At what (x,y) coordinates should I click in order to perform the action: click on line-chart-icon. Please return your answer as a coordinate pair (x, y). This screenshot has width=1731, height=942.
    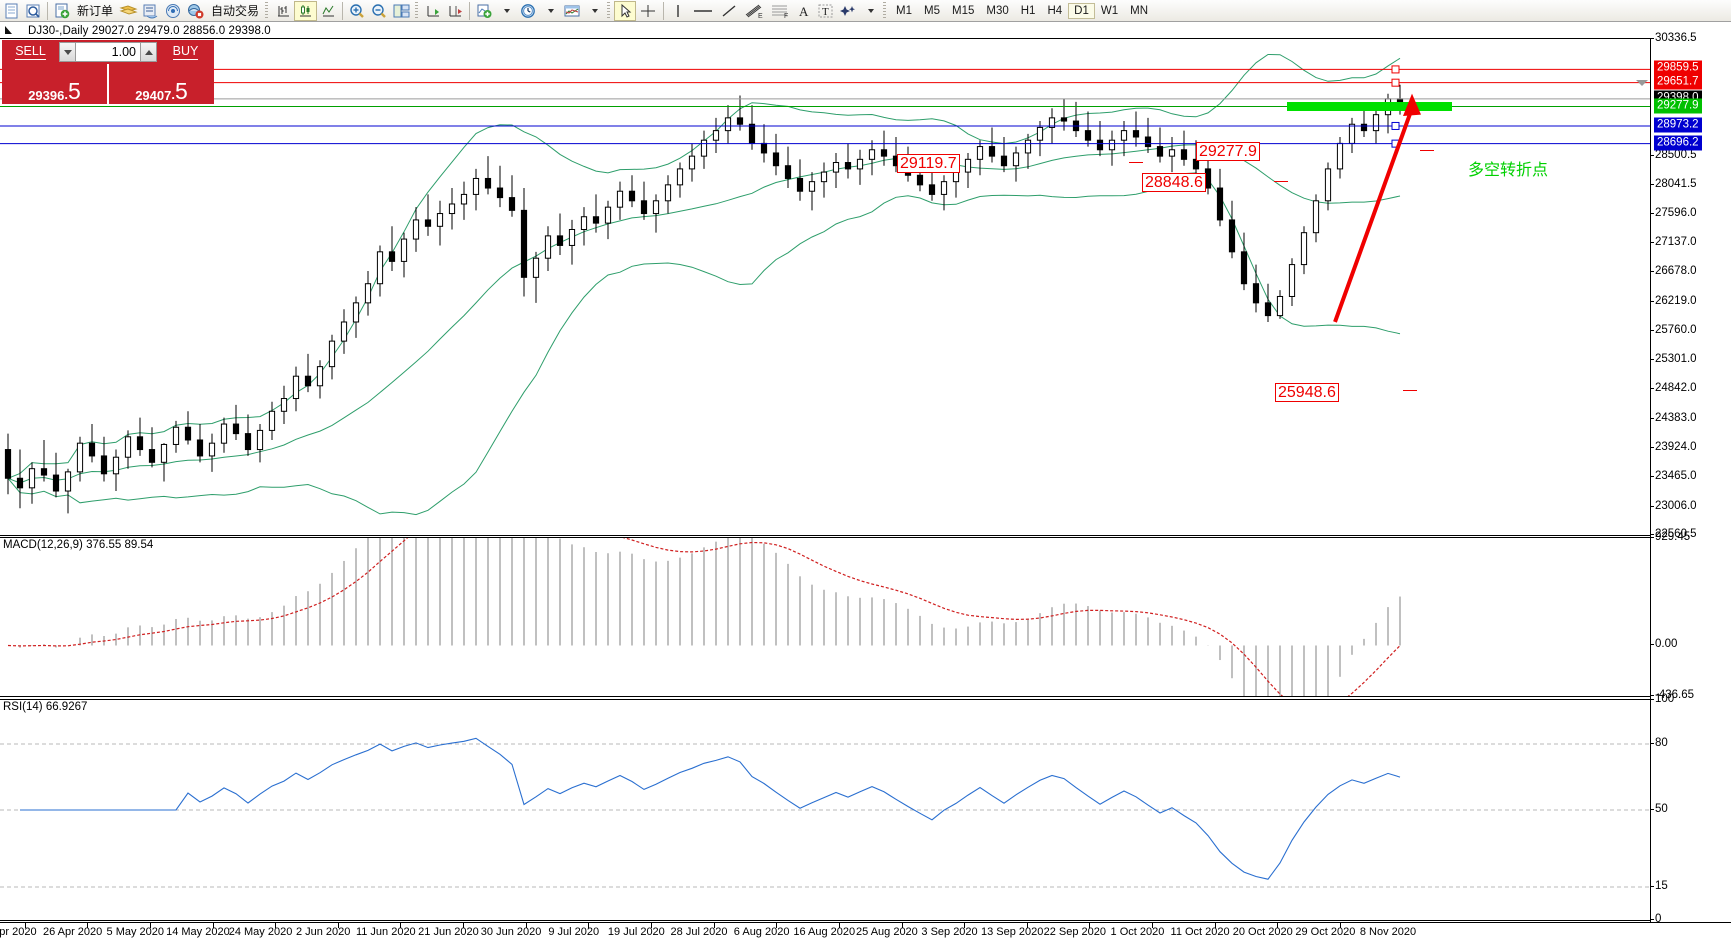
    Looking at the image, I should click on (328, 11).